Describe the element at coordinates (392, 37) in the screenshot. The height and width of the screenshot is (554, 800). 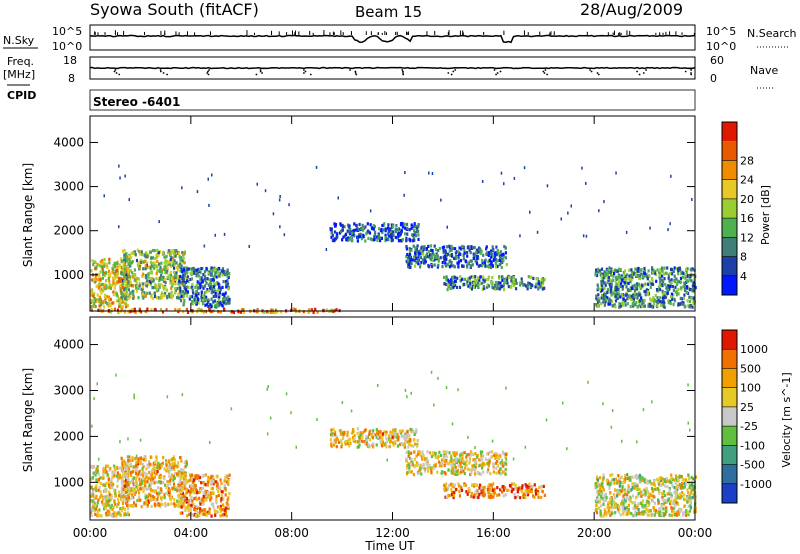
I see `noise-panel` at that location.